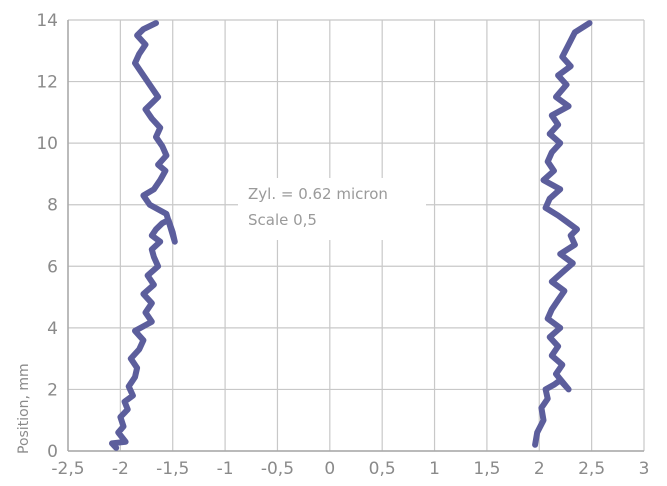 This screenshot has width=667, height=486. I want to click on x-tick-labels: -2,5 -2 -1,5 -1 -0,5 0 0,5 1 1,5 2 2,5 3, so click(350, 469).